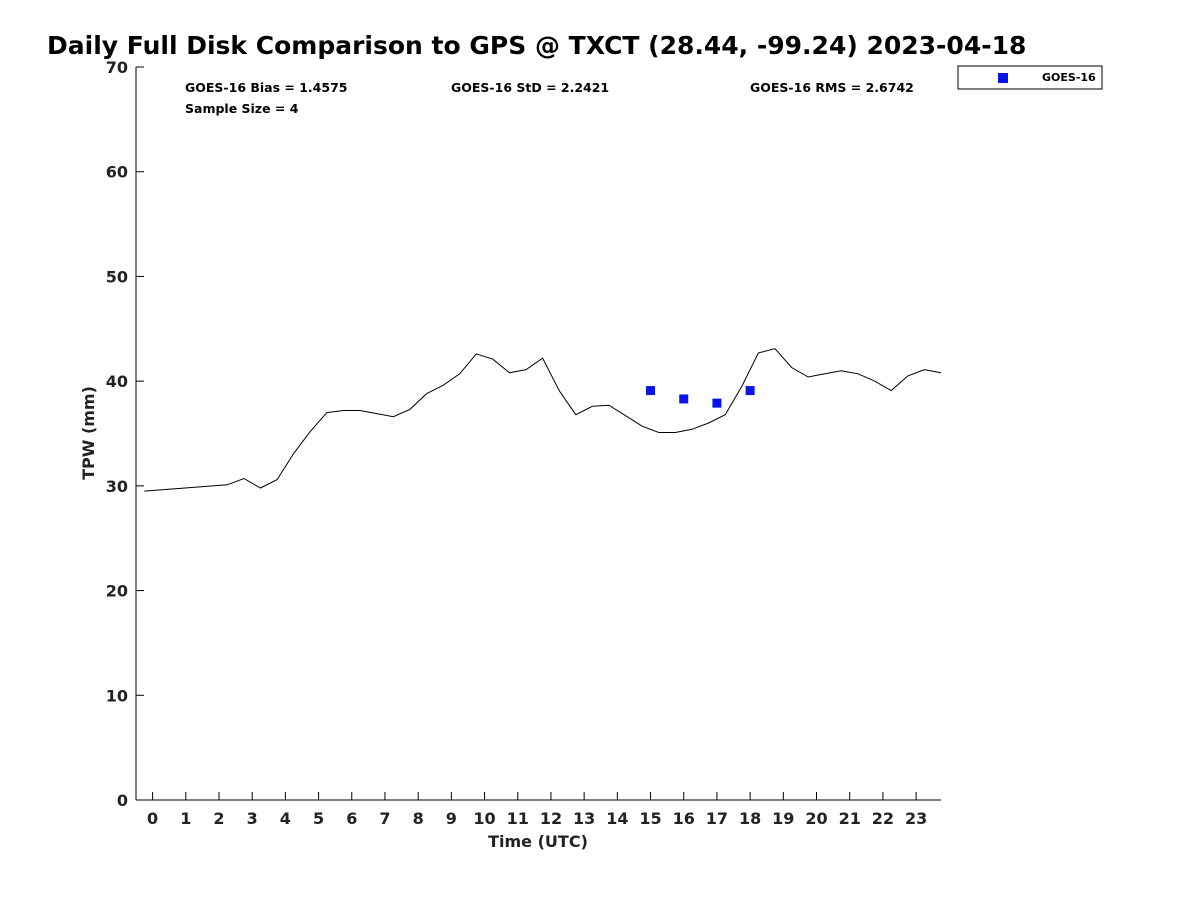  What do you see at coordinates (717, 818) in the screenshot?
I see `x-tick-label: 17` at bounding box center [717, 818].